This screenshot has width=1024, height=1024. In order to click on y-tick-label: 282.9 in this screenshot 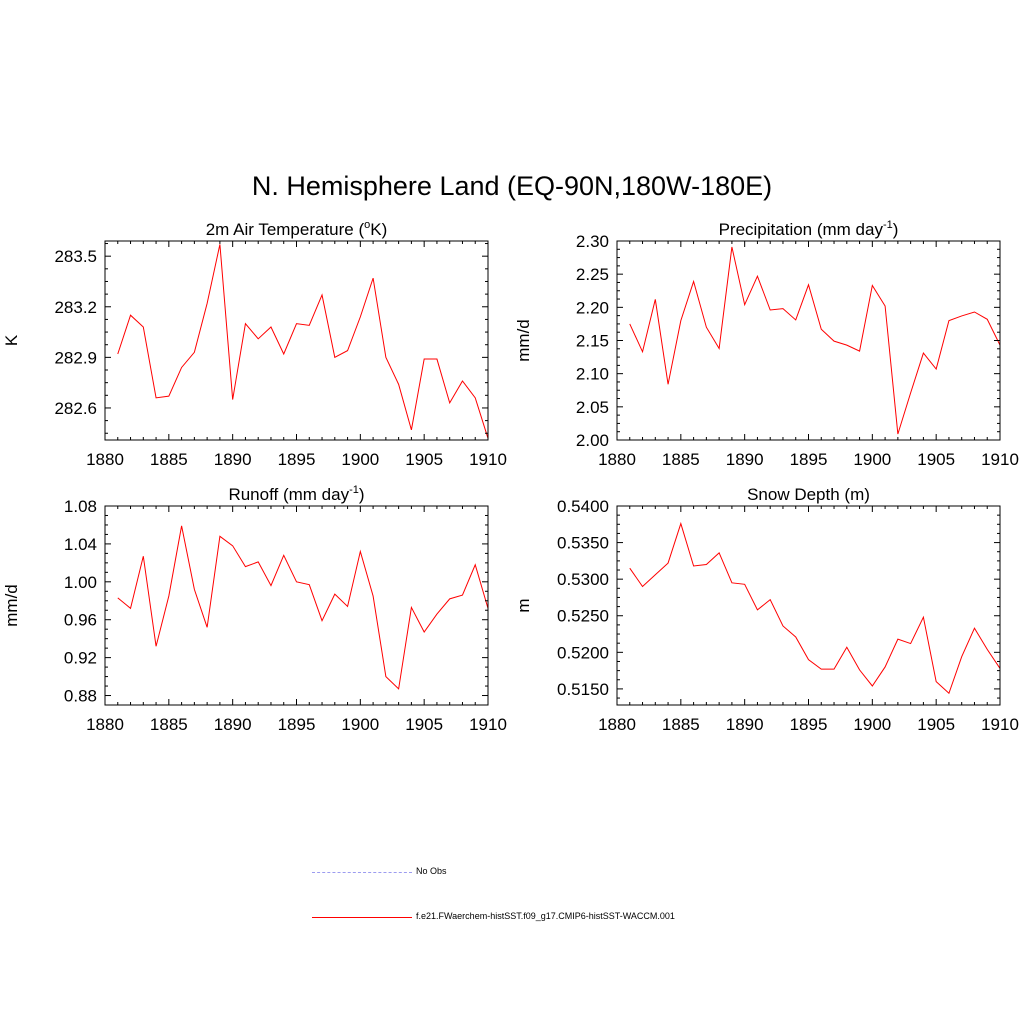, I will do `click(75, 357)`.